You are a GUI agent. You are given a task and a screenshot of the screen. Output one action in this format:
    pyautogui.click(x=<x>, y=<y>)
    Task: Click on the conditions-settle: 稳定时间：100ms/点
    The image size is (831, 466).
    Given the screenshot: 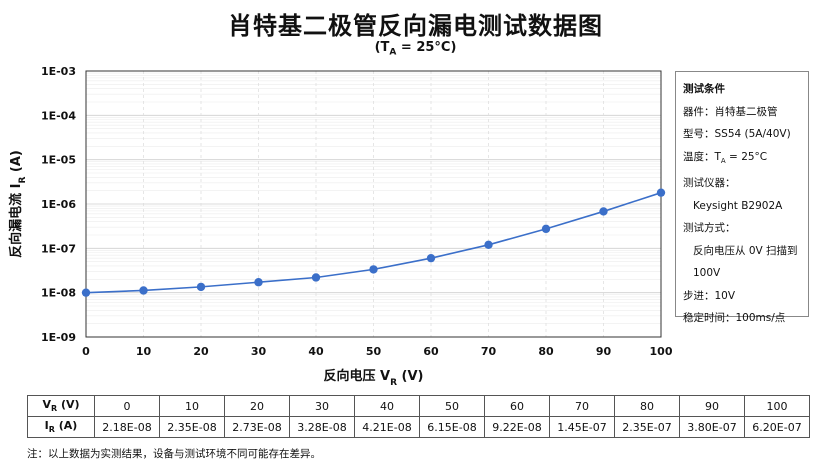 What is the action you would take?
    pyautogui.click(x=734, y=318)
    